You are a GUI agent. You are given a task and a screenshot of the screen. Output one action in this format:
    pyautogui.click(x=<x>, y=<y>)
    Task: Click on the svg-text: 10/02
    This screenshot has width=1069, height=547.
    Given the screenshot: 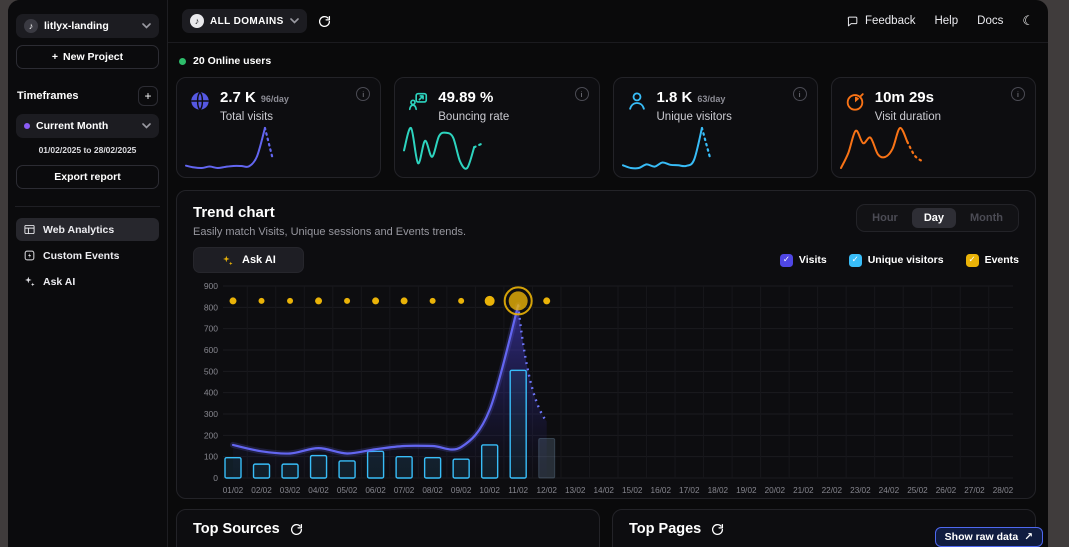 What is the action you would take?
    pyautogui.click(x=489, y=490)
    